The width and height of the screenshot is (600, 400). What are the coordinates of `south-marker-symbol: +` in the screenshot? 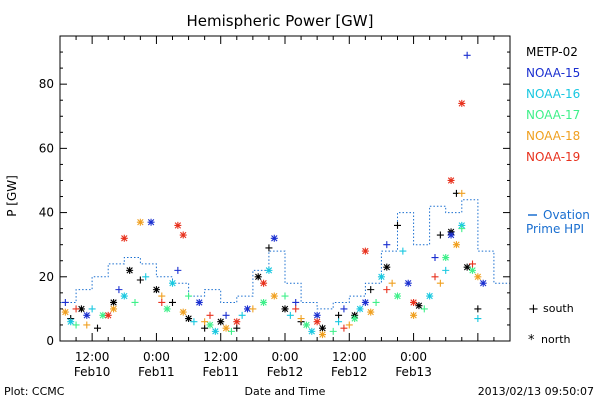 It's located at (533, 309).